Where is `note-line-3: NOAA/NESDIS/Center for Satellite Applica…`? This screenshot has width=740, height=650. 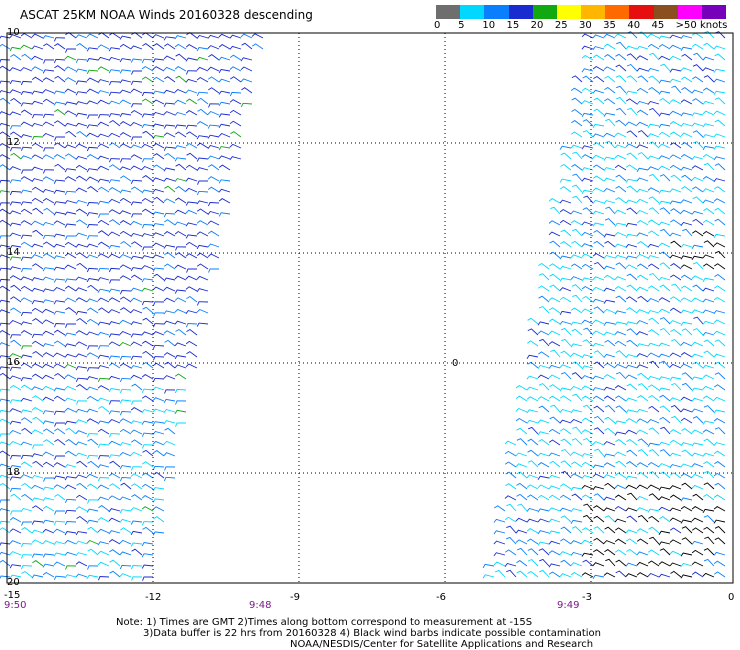 note-line-3: NOAA/NESDIS/Center for Satellite Applica… is located at coordinates (442, 644).